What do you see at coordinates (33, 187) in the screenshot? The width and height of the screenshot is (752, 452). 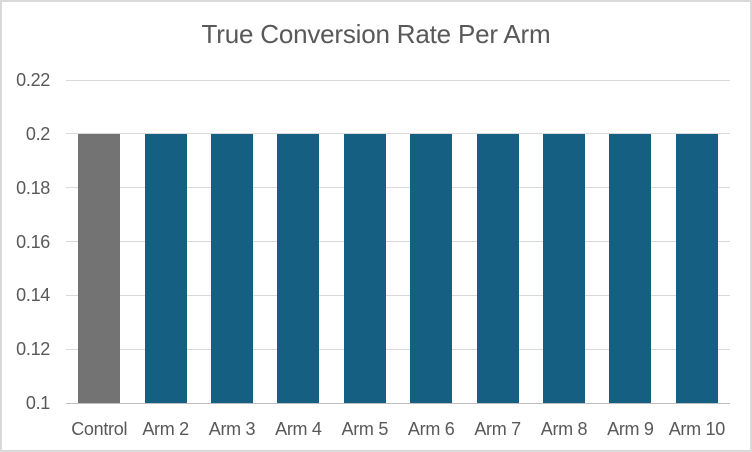 I see `y-axis-tick-label: 0.18` at bounding box center [33, 187].